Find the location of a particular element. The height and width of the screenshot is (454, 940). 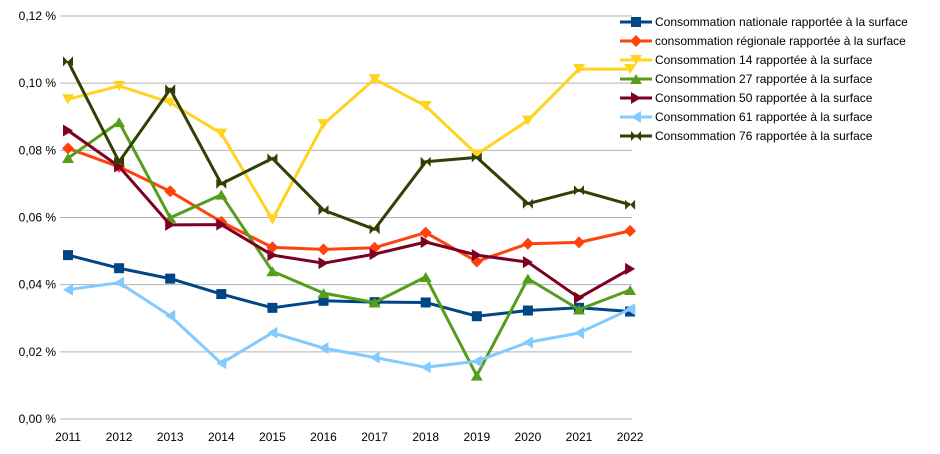

legend-label: Consommation 50 rapportée à la surface is located at coordinates (764, 98).